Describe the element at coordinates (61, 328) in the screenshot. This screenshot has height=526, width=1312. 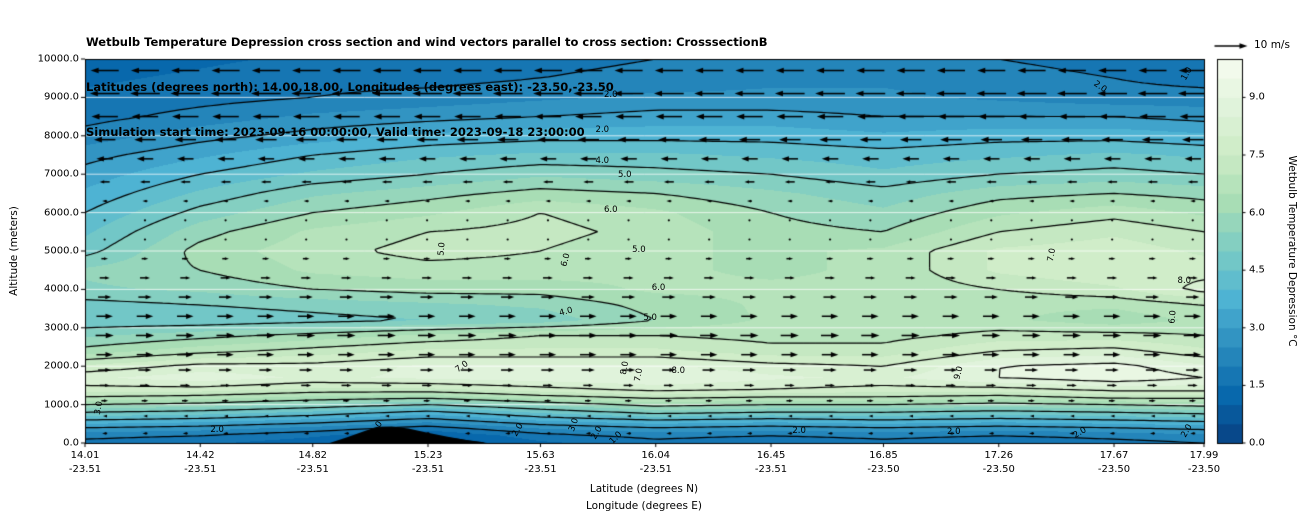
I see `y-tick-label: 3000.0` at that location.